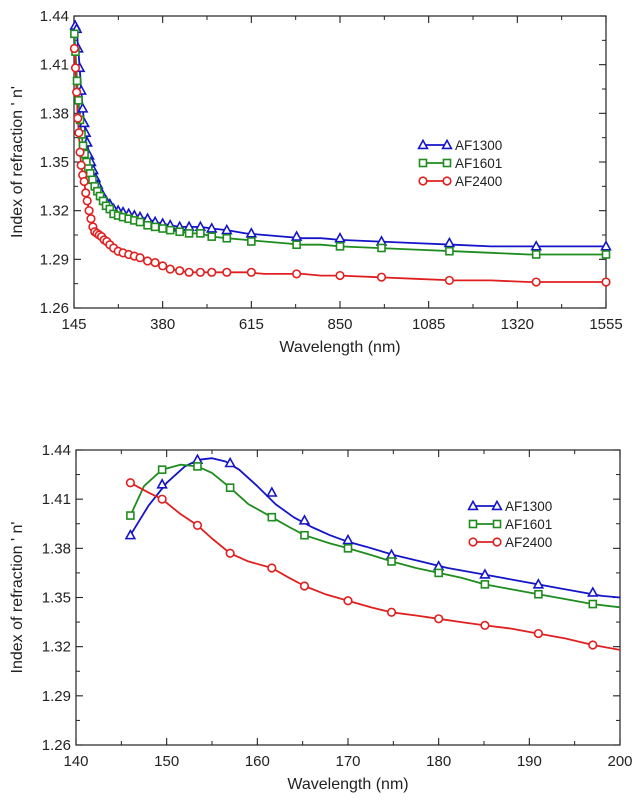 Image resolution: width=642 pixels, height=807 pixels. I want to click on y-tick-label: 1.38, so click(54, 113).